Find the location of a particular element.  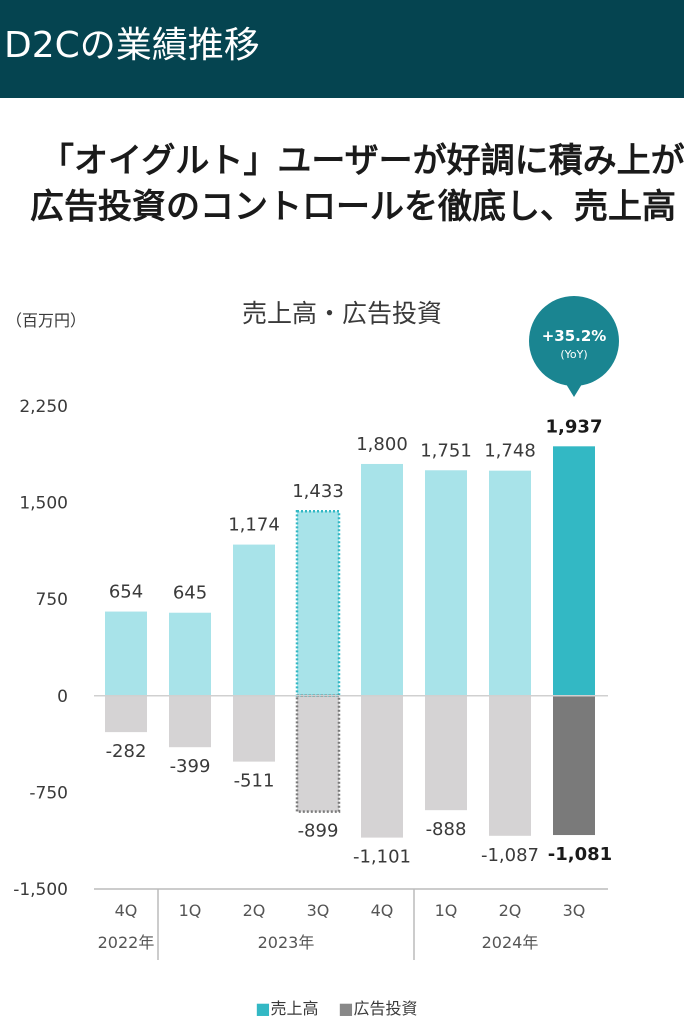

y-tick-label: -750 is located at coordinates (48, 793).